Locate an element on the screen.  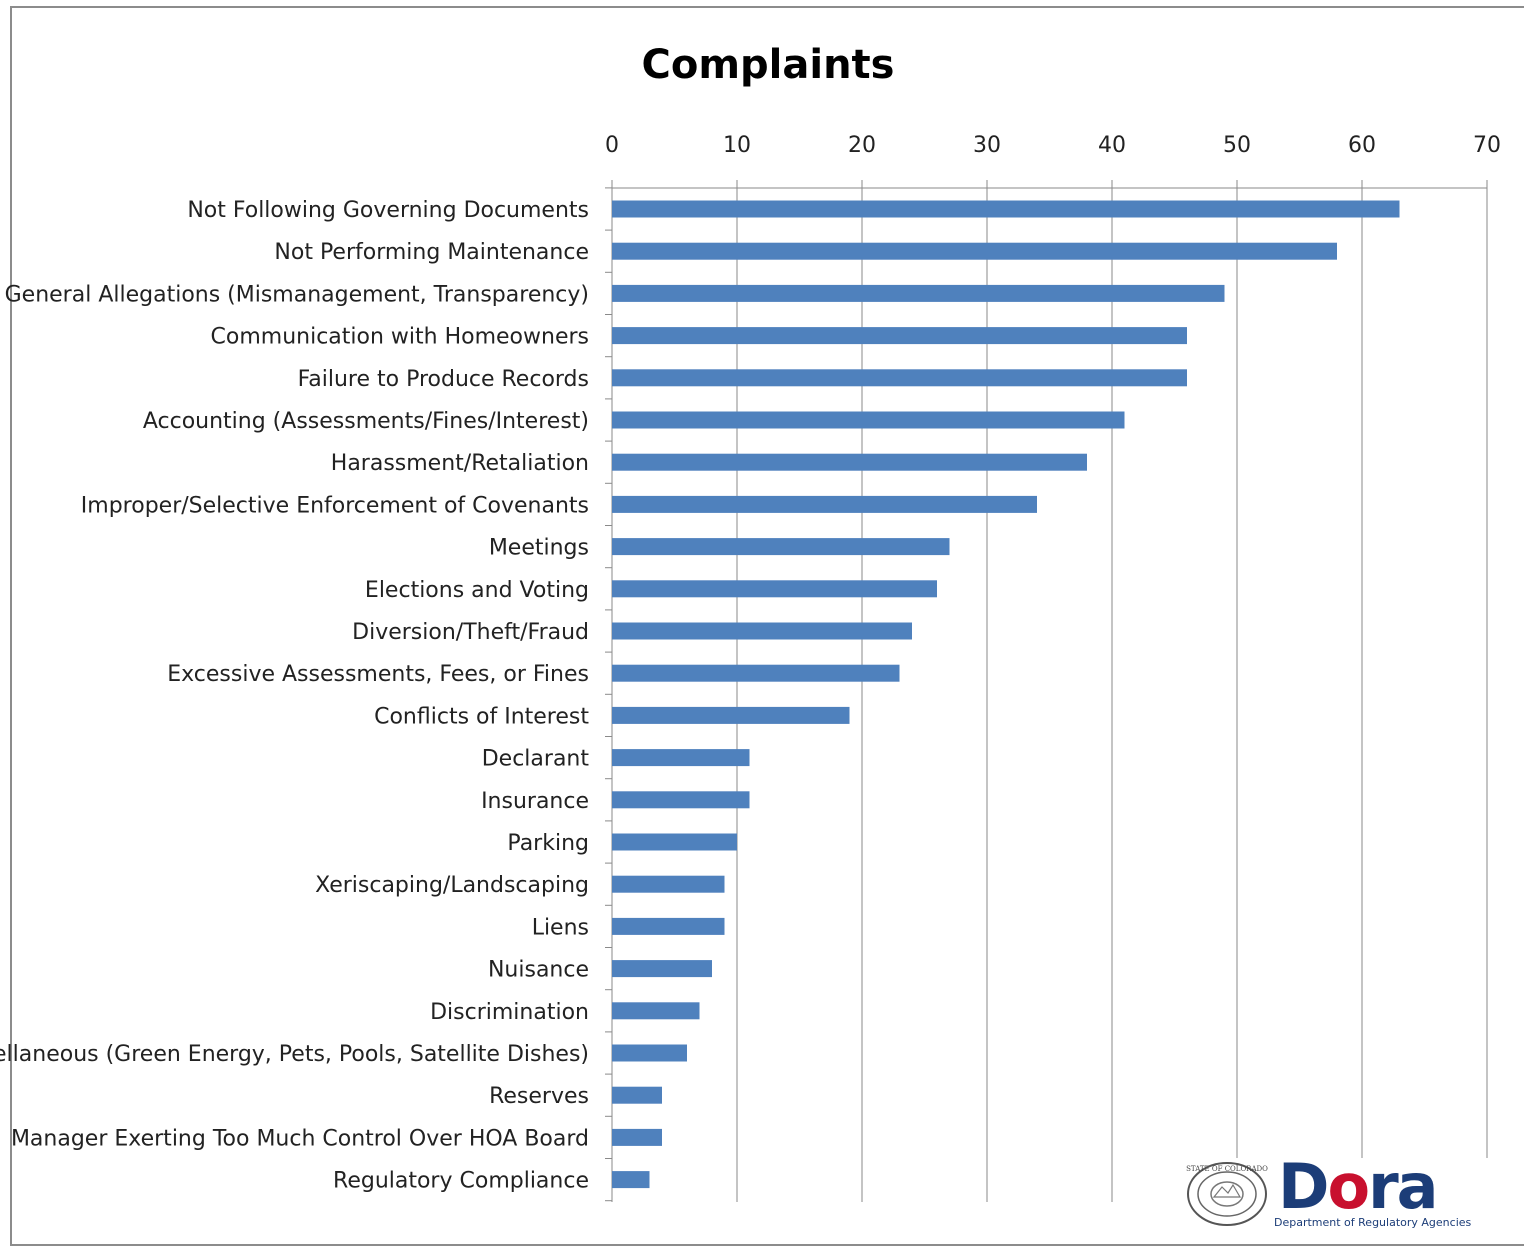
dora-wordmark: Dora is located at coordinates (1358, 1186).